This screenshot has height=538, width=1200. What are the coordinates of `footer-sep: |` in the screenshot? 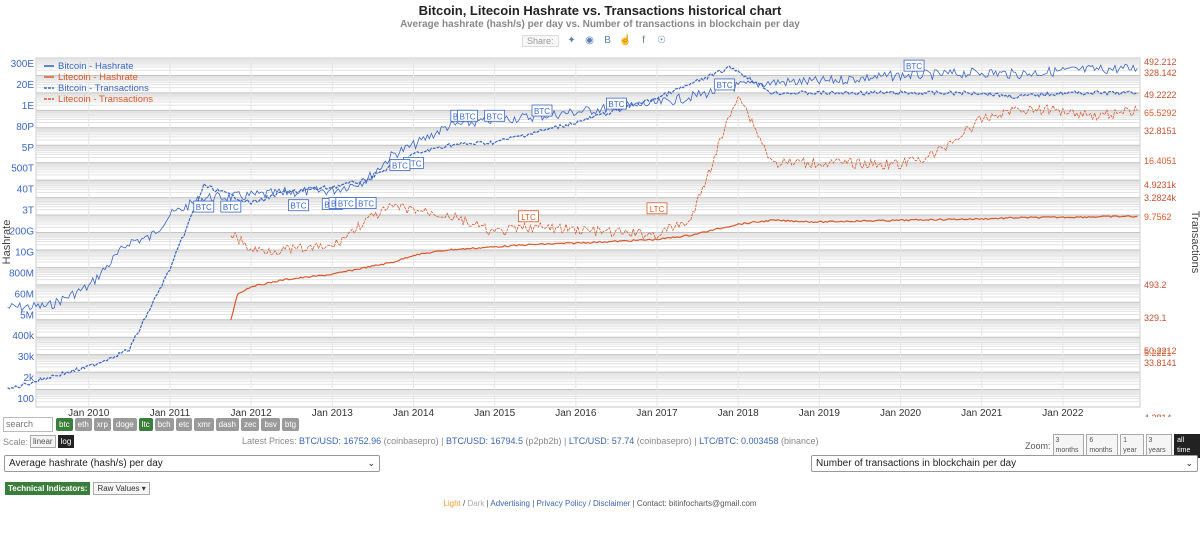 It's located at (533, 503).